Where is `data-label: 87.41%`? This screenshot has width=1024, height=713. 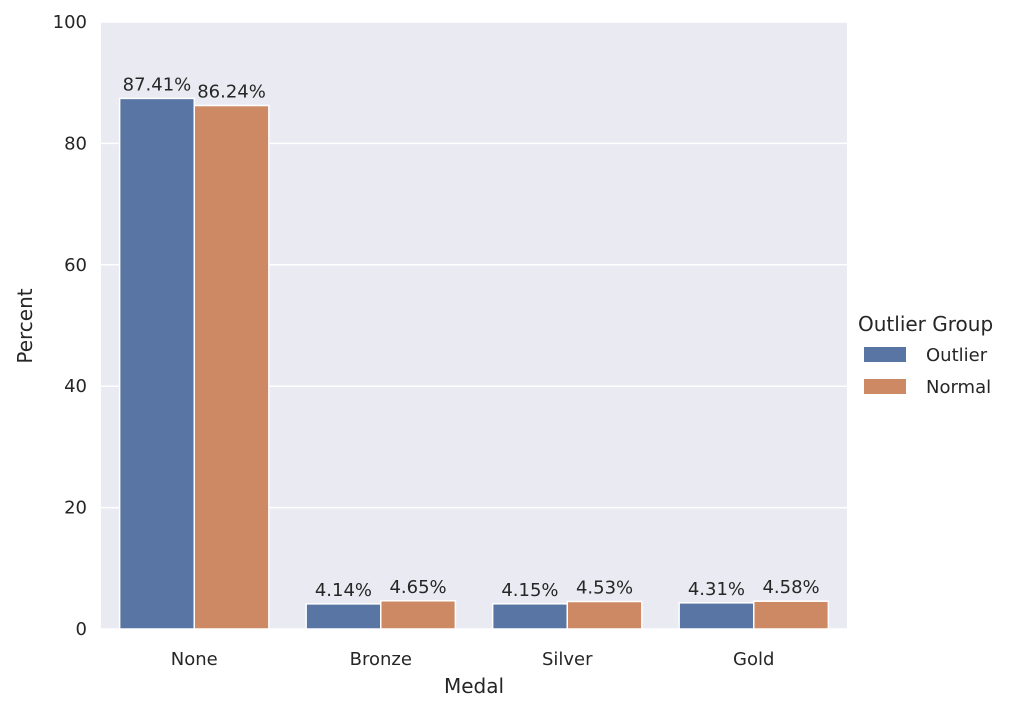
data-label: 87.41% is located at coordinates (157, 84).